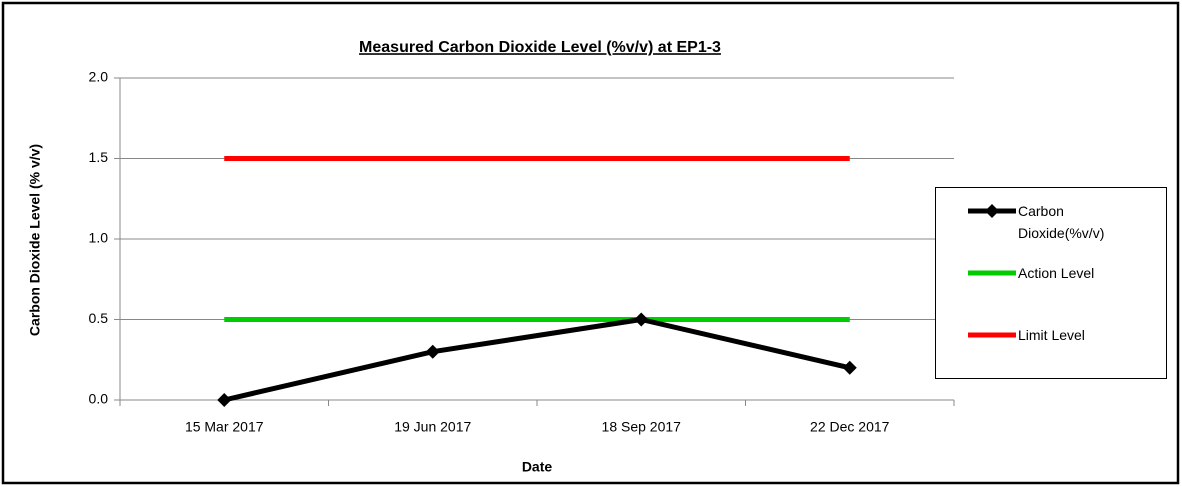 This screenshot has height=487, width=1182. Describe the element at coordinates (1051, 344) in the screenshot. I see `legend-item: Limit Level` at that location.